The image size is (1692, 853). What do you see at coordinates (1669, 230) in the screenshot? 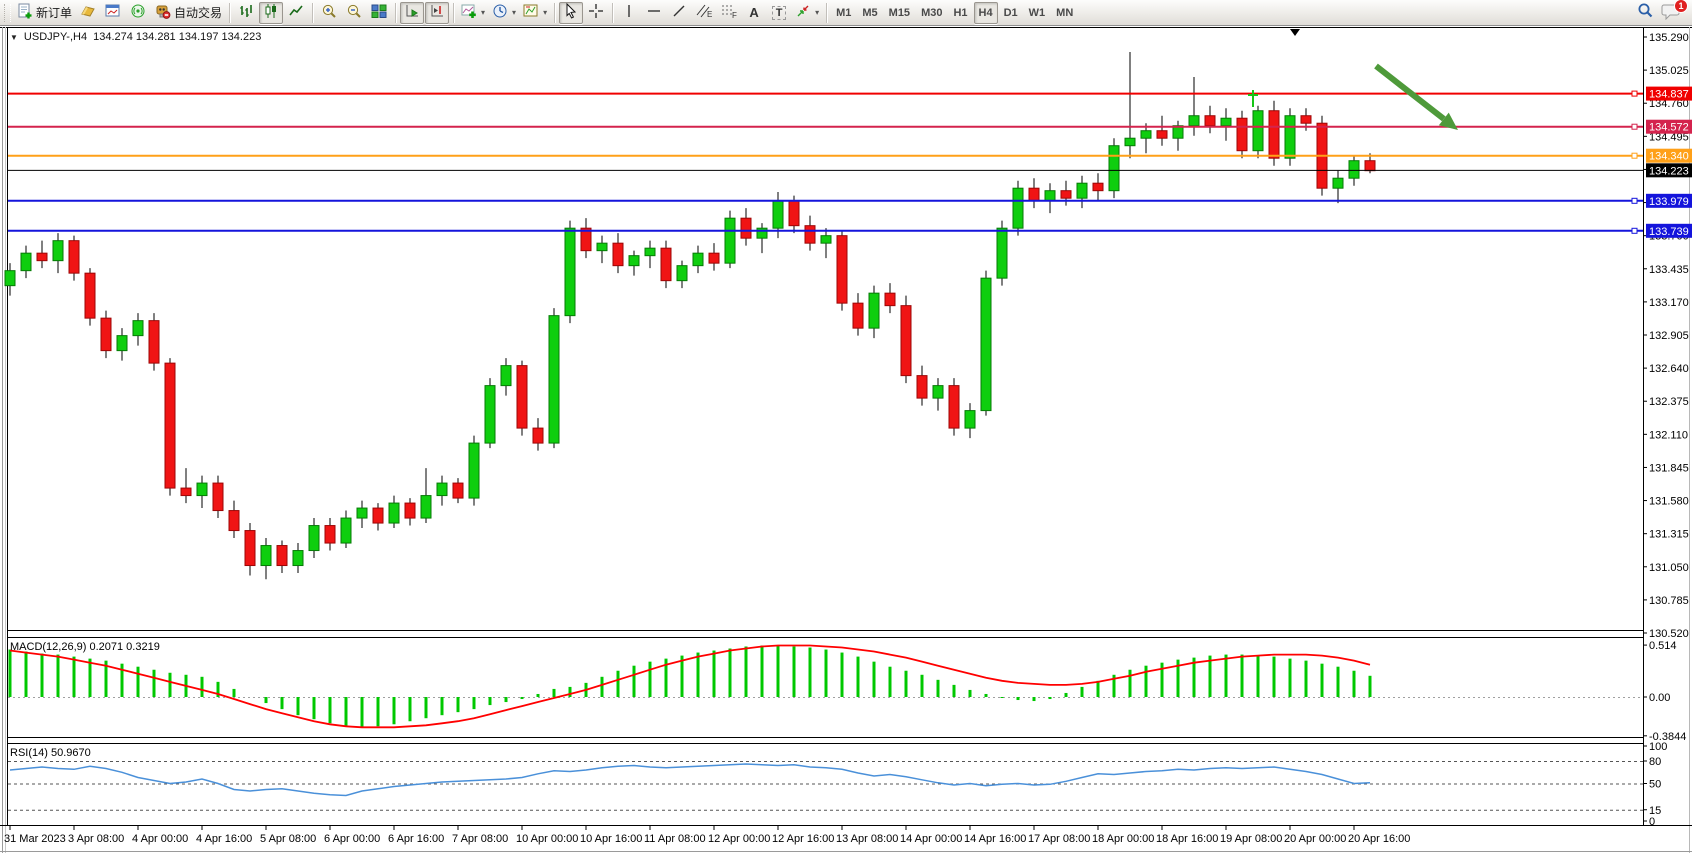
I see `price-tag-133.739: 133.739` at bounding box center [1669, 230].